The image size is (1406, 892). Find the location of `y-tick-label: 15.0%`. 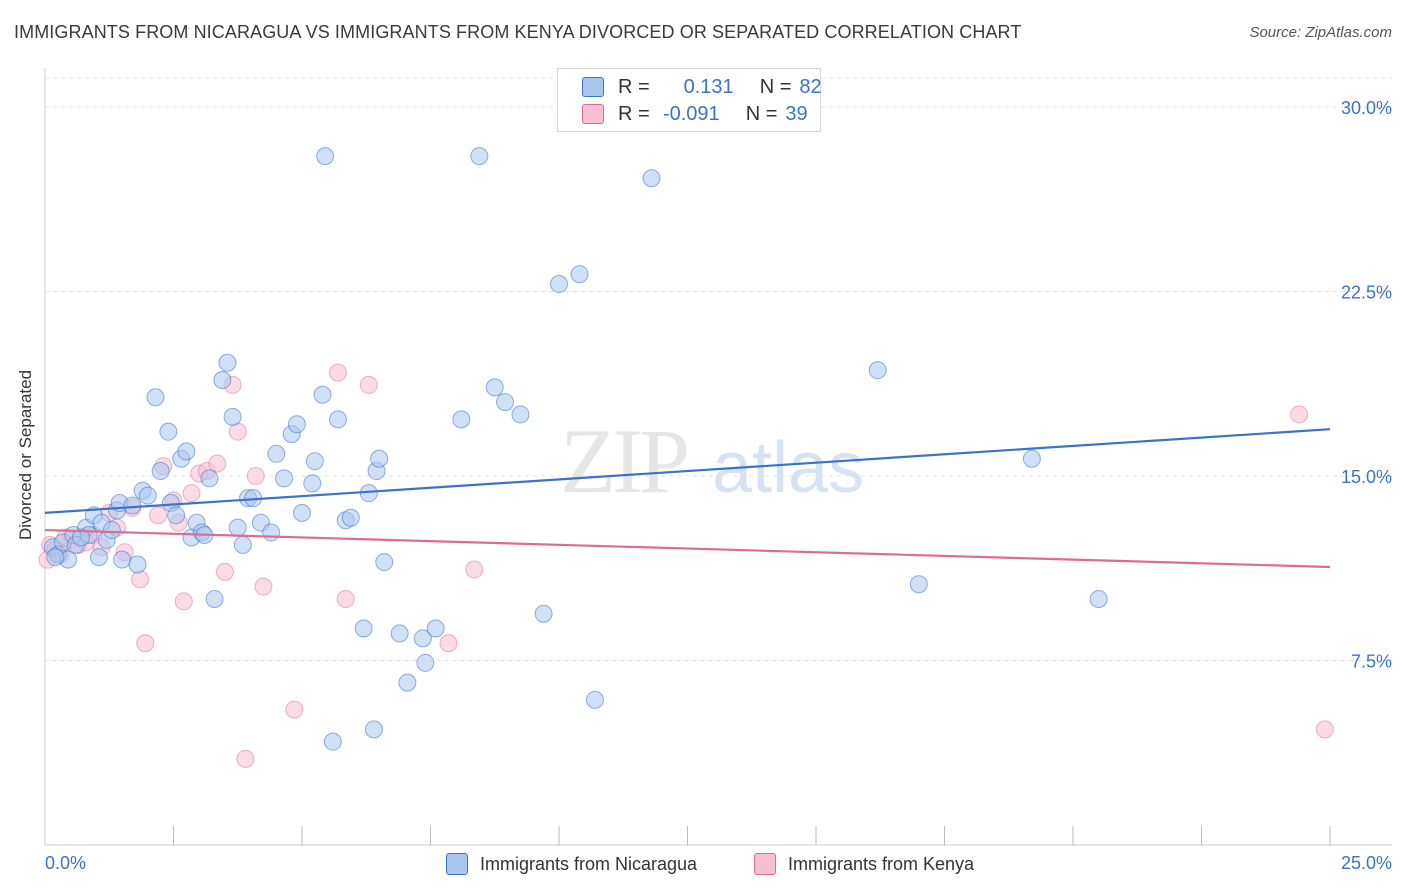

y-tick-label: 15.0% is located at coordinates (1366, 477).